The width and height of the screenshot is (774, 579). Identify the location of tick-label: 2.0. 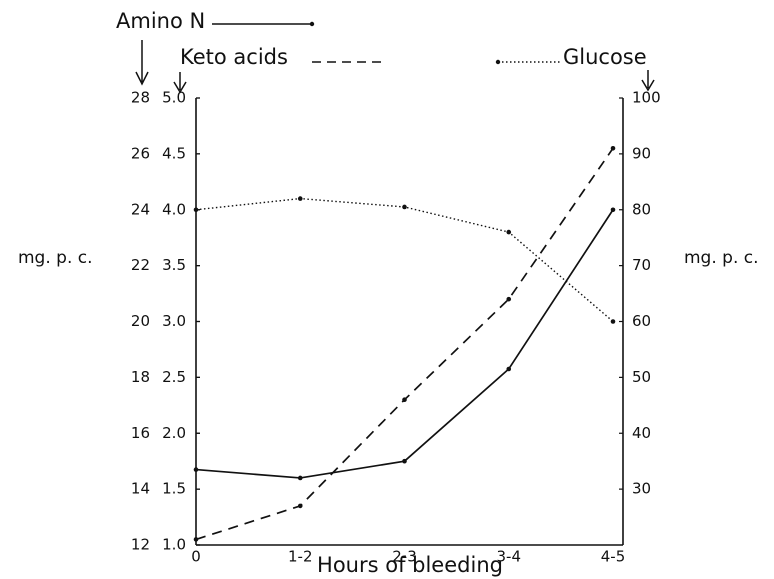
(174, 433).